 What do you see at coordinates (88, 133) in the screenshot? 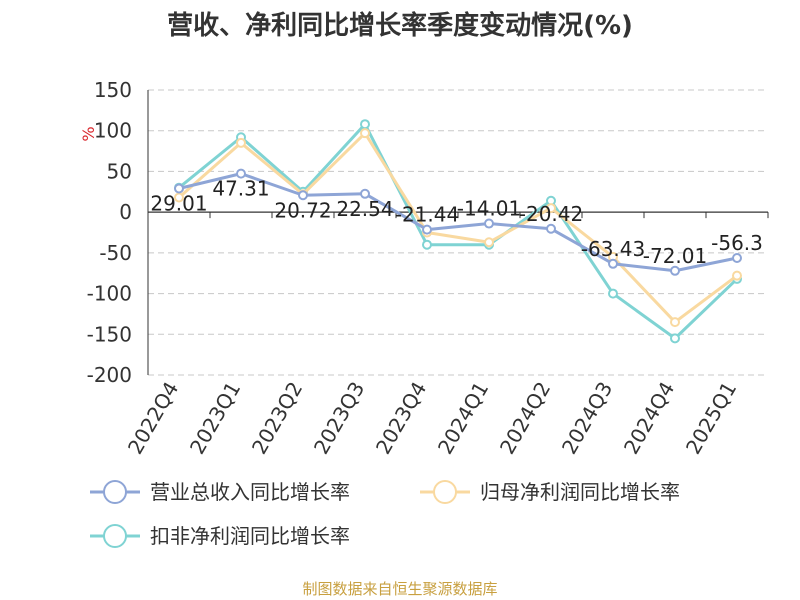
I see `y-axis-unit: %` at bounding box center [88, 133].